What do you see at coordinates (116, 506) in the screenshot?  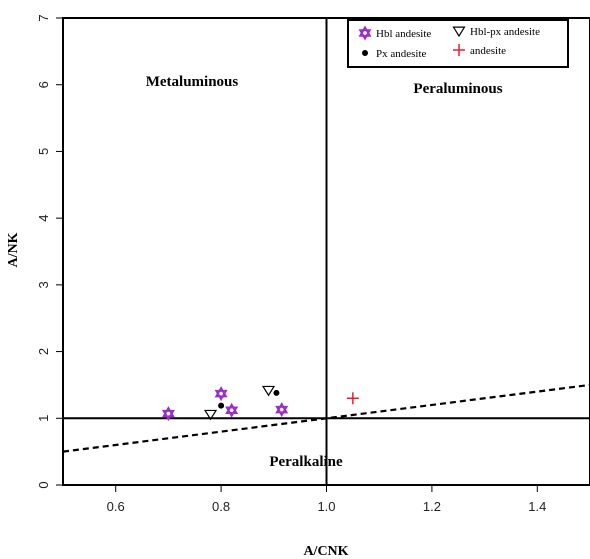 I see `x-tick-label: 0.6` at bounding box center [116, 506].